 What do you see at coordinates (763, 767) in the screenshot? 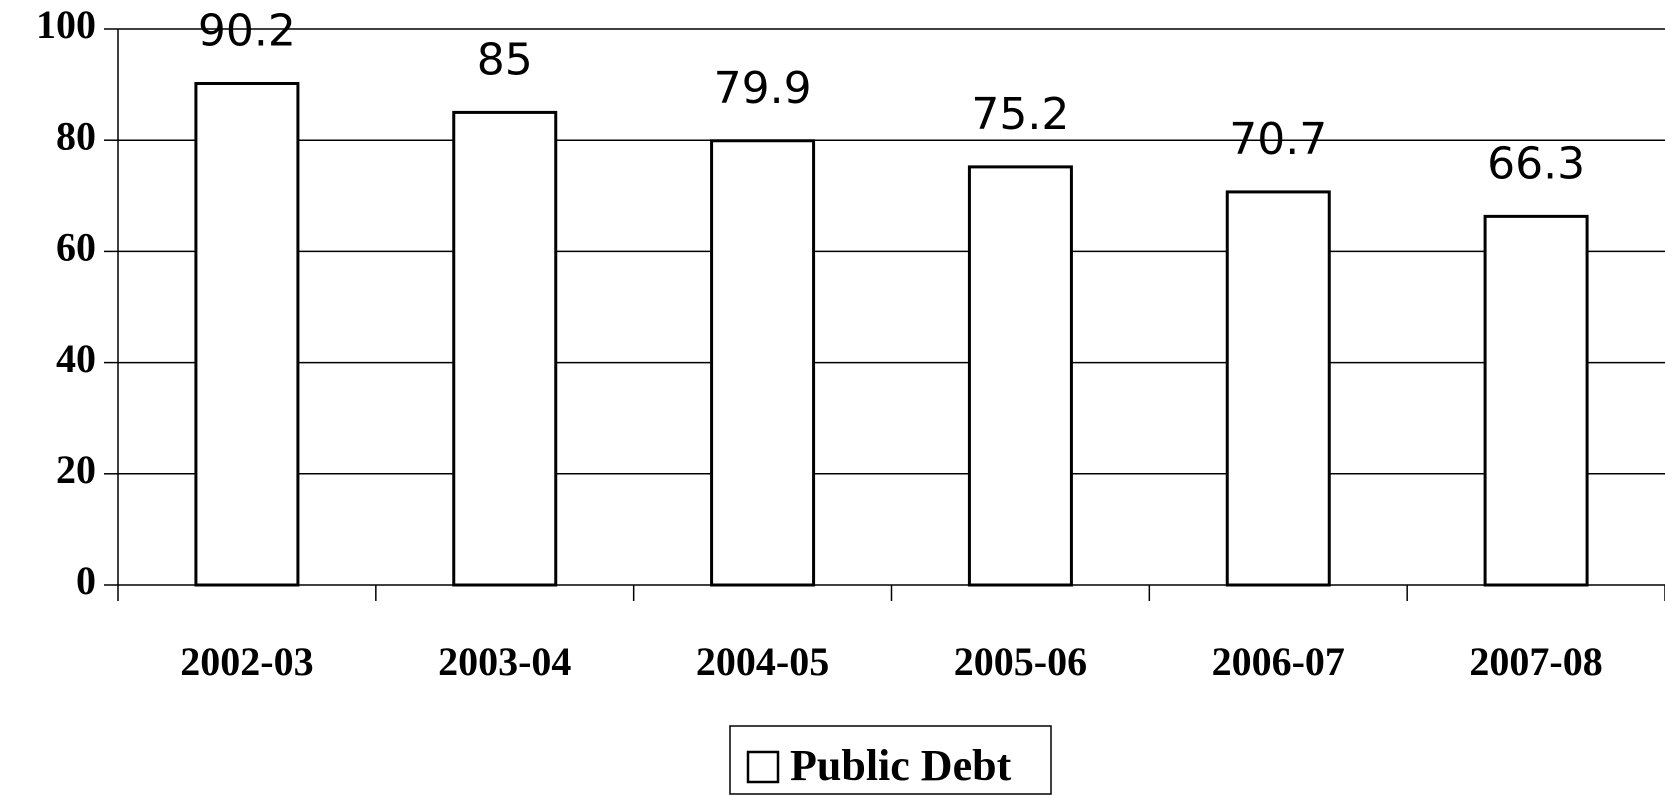
I see `legend-swatch` at bounding box center [763, 767].